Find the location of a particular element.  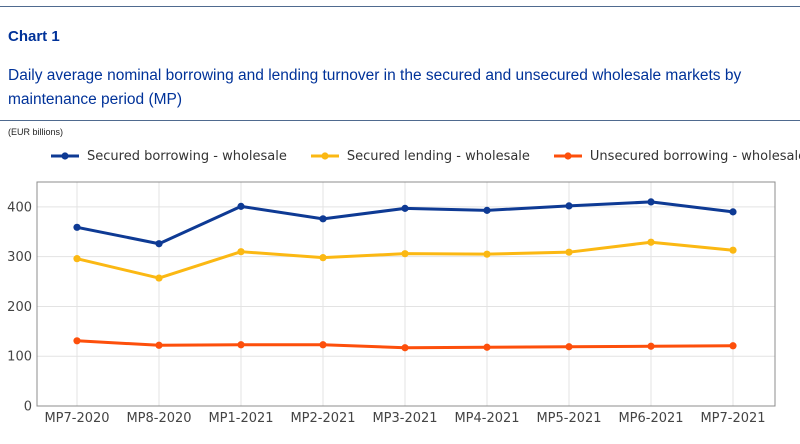

x-tick-label: MP4-2021 is located at coordinates (486, 418).